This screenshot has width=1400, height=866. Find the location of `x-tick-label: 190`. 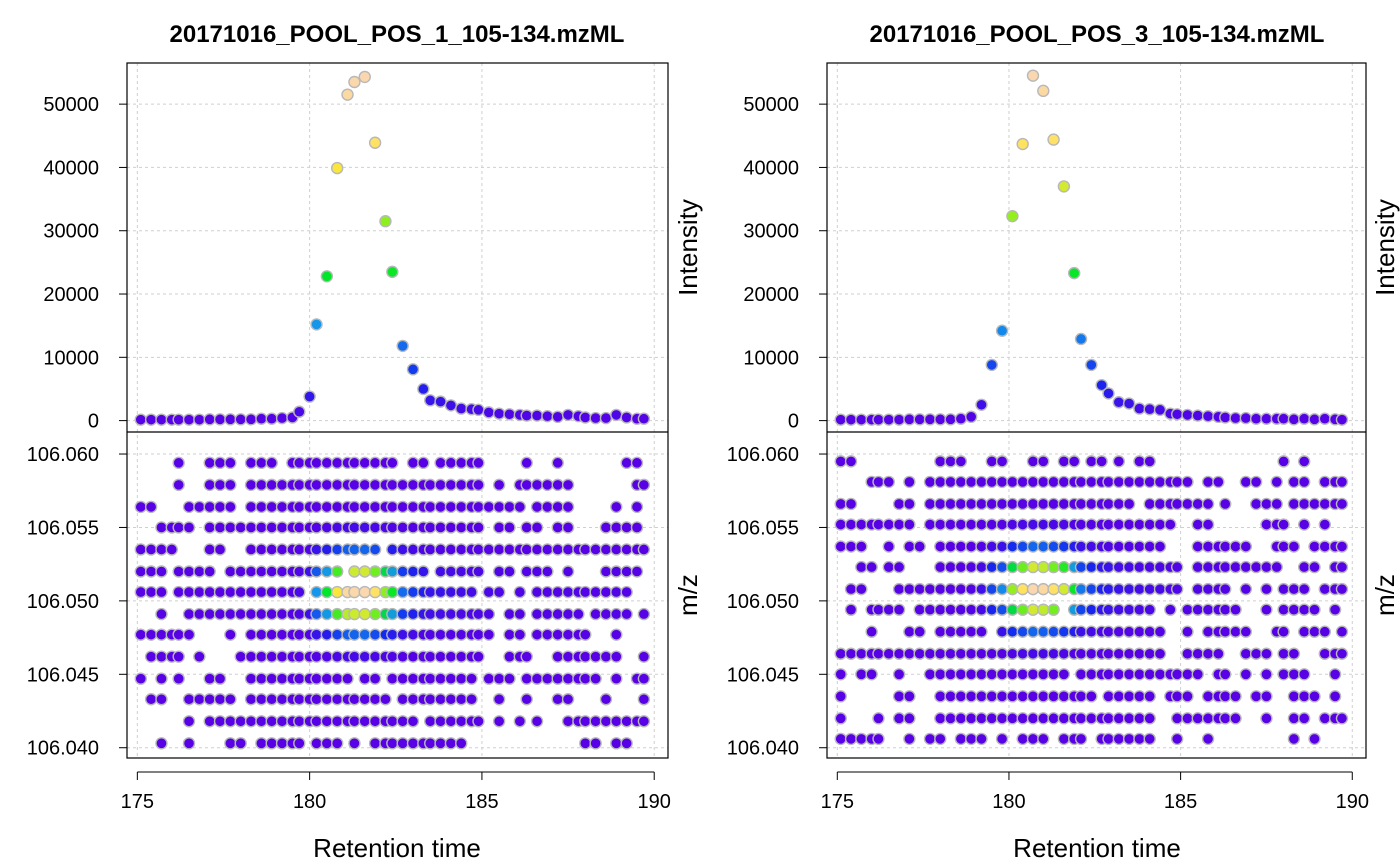

x-tick-label: 190 is located at coordinates (654, 802).